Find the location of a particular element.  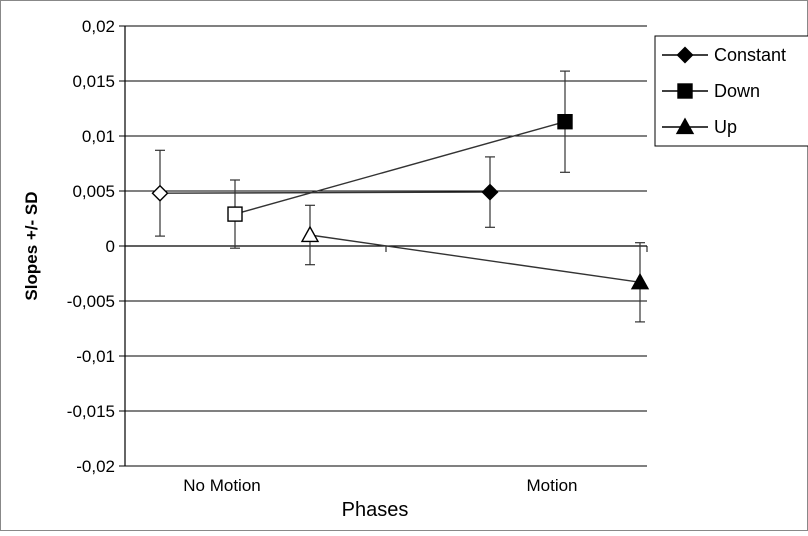

y-tick-label: 0,02 is located at coordinates (98, 26).